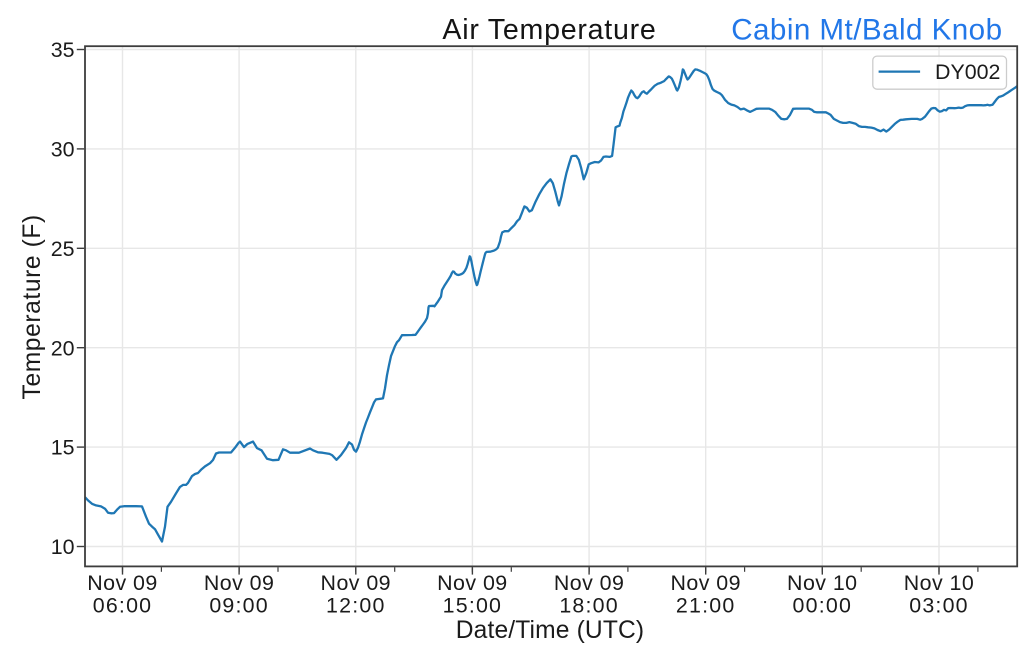 This screenshot has height=653, width=1024. I want to click on svg-text: 09:00, so click(239, 606).